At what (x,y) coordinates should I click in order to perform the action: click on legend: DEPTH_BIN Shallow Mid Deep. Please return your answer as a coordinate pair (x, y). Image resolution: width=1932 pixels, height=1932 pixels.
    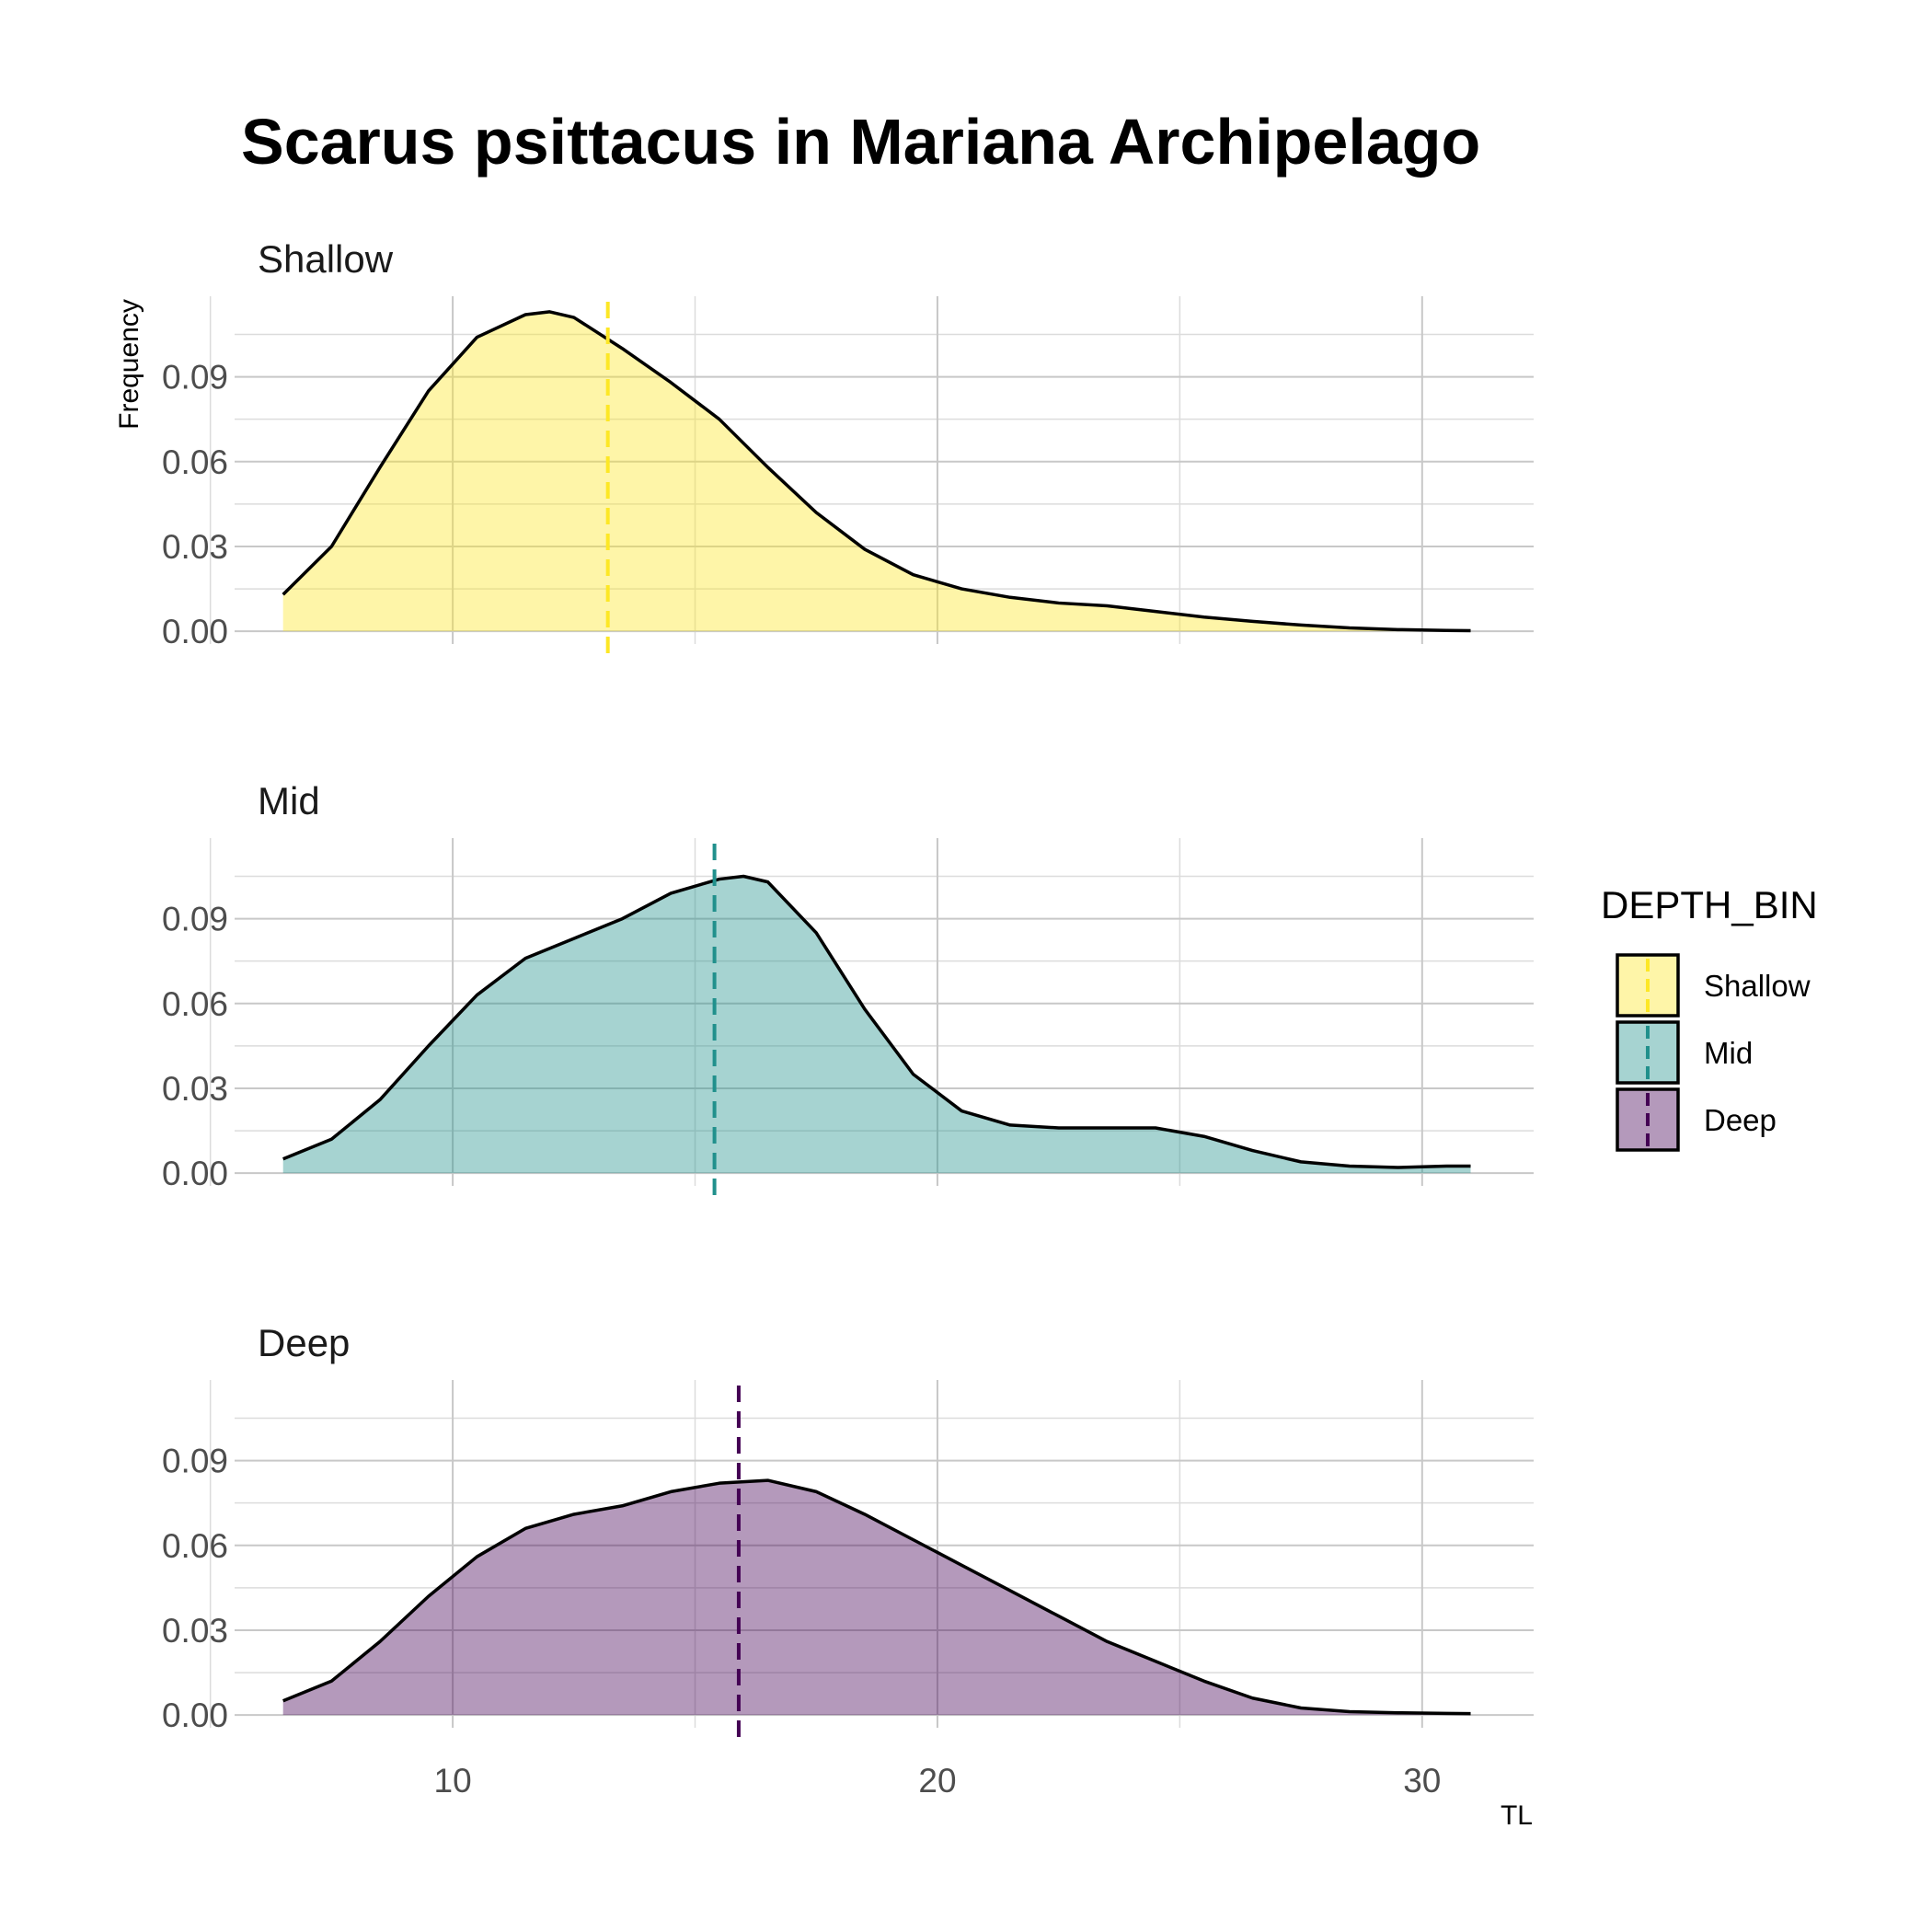
    Looking at the image, I should click on (1709, 1018).